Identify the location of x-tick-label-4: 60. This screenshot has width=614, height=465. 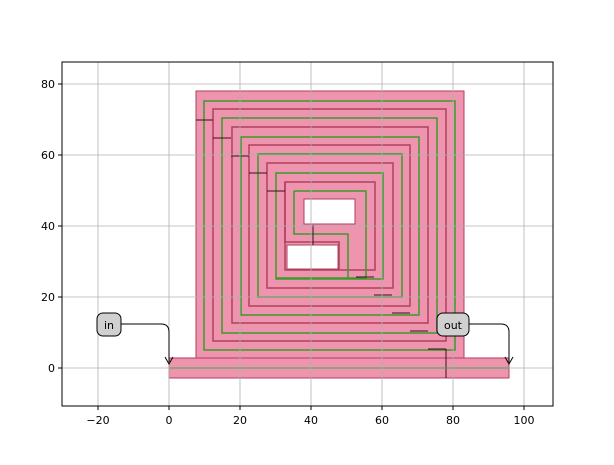
(382, 420).